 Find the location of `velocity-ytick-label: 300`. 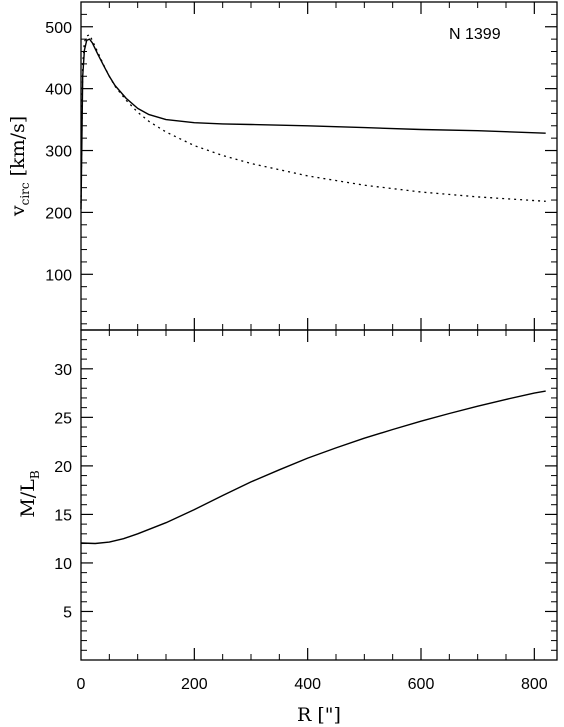

velocity-ytick-label: 300 is located at coordinates (58, 152).